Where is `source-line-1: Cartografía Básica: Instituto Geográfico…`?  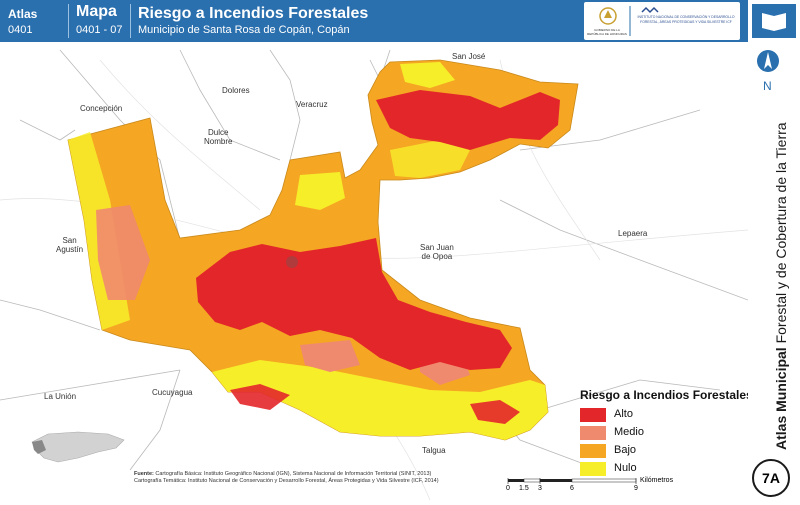 source-line-1: Cartografía Básica: Instituto Geográfico… is located at coordinates (293, 474).